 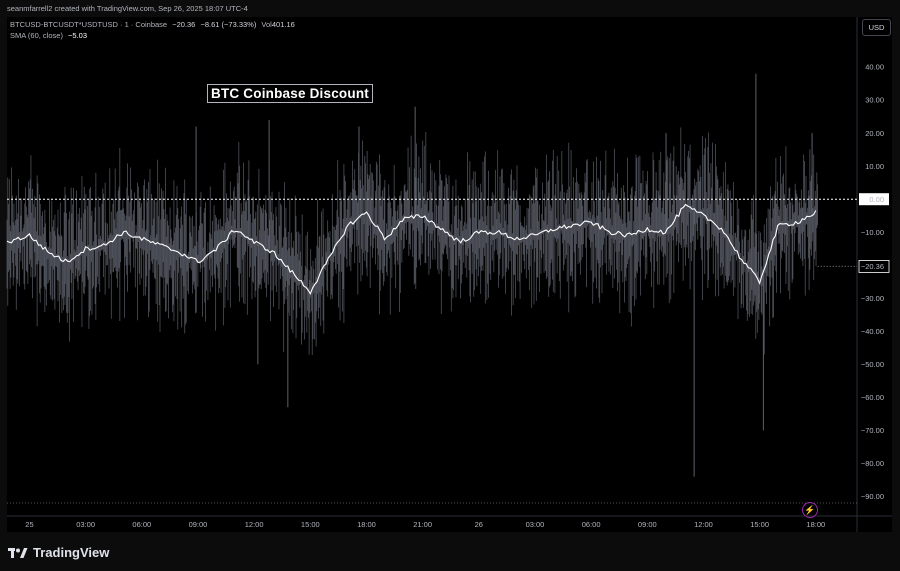 What do you see at coordinates (71, 552) in the screenshot?
I see `brand-name: TradingView` at bounding box center [71, 552].